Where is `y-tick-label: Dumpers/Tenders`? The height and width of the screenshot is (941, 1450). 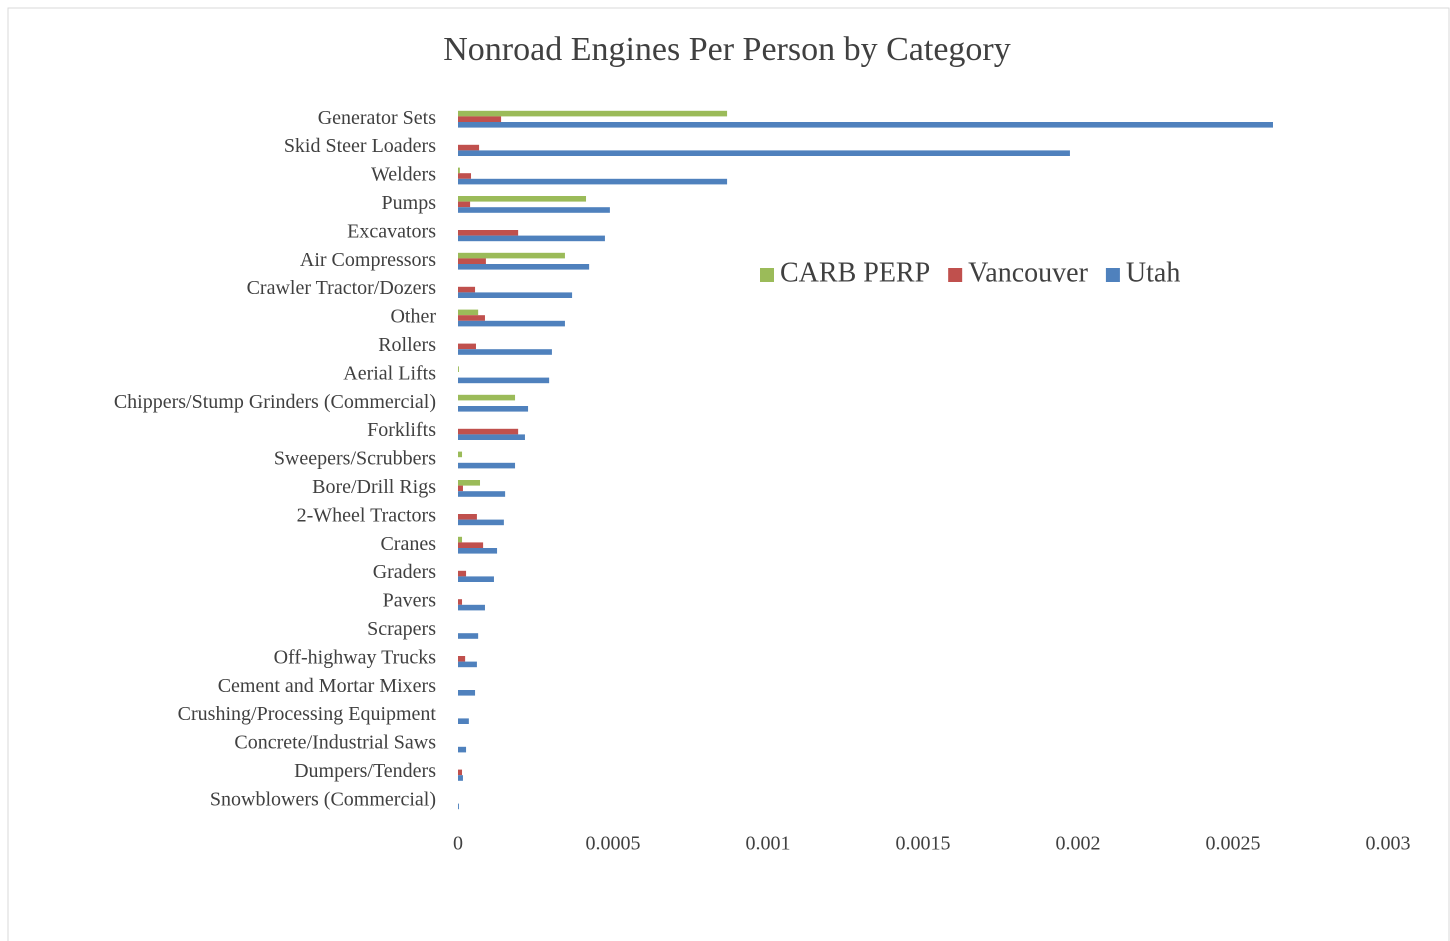 y-tick-label: Dumpers/Tenders is located at coordinates (365, 771).